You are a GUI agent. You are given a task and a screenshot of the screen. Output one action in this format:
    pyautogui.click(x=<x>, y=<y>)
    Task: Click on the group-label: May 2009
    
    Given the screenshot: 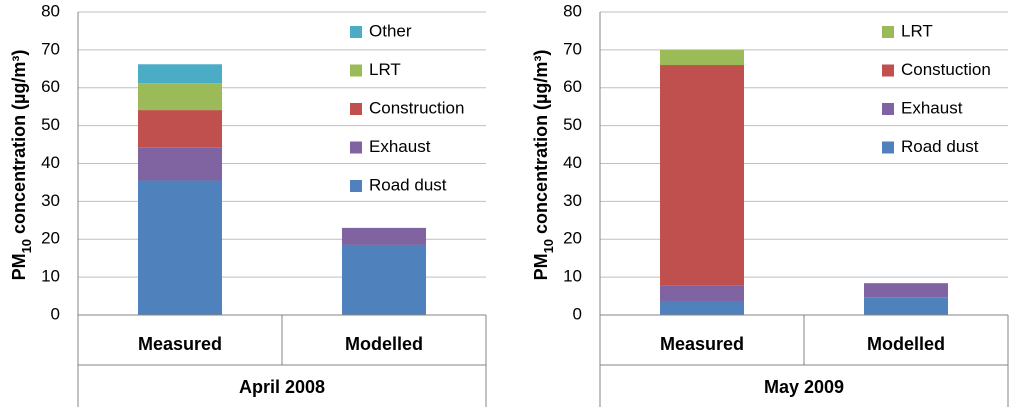 What is the action you would take?
    pyautogui.click(x=804, y=387)
    